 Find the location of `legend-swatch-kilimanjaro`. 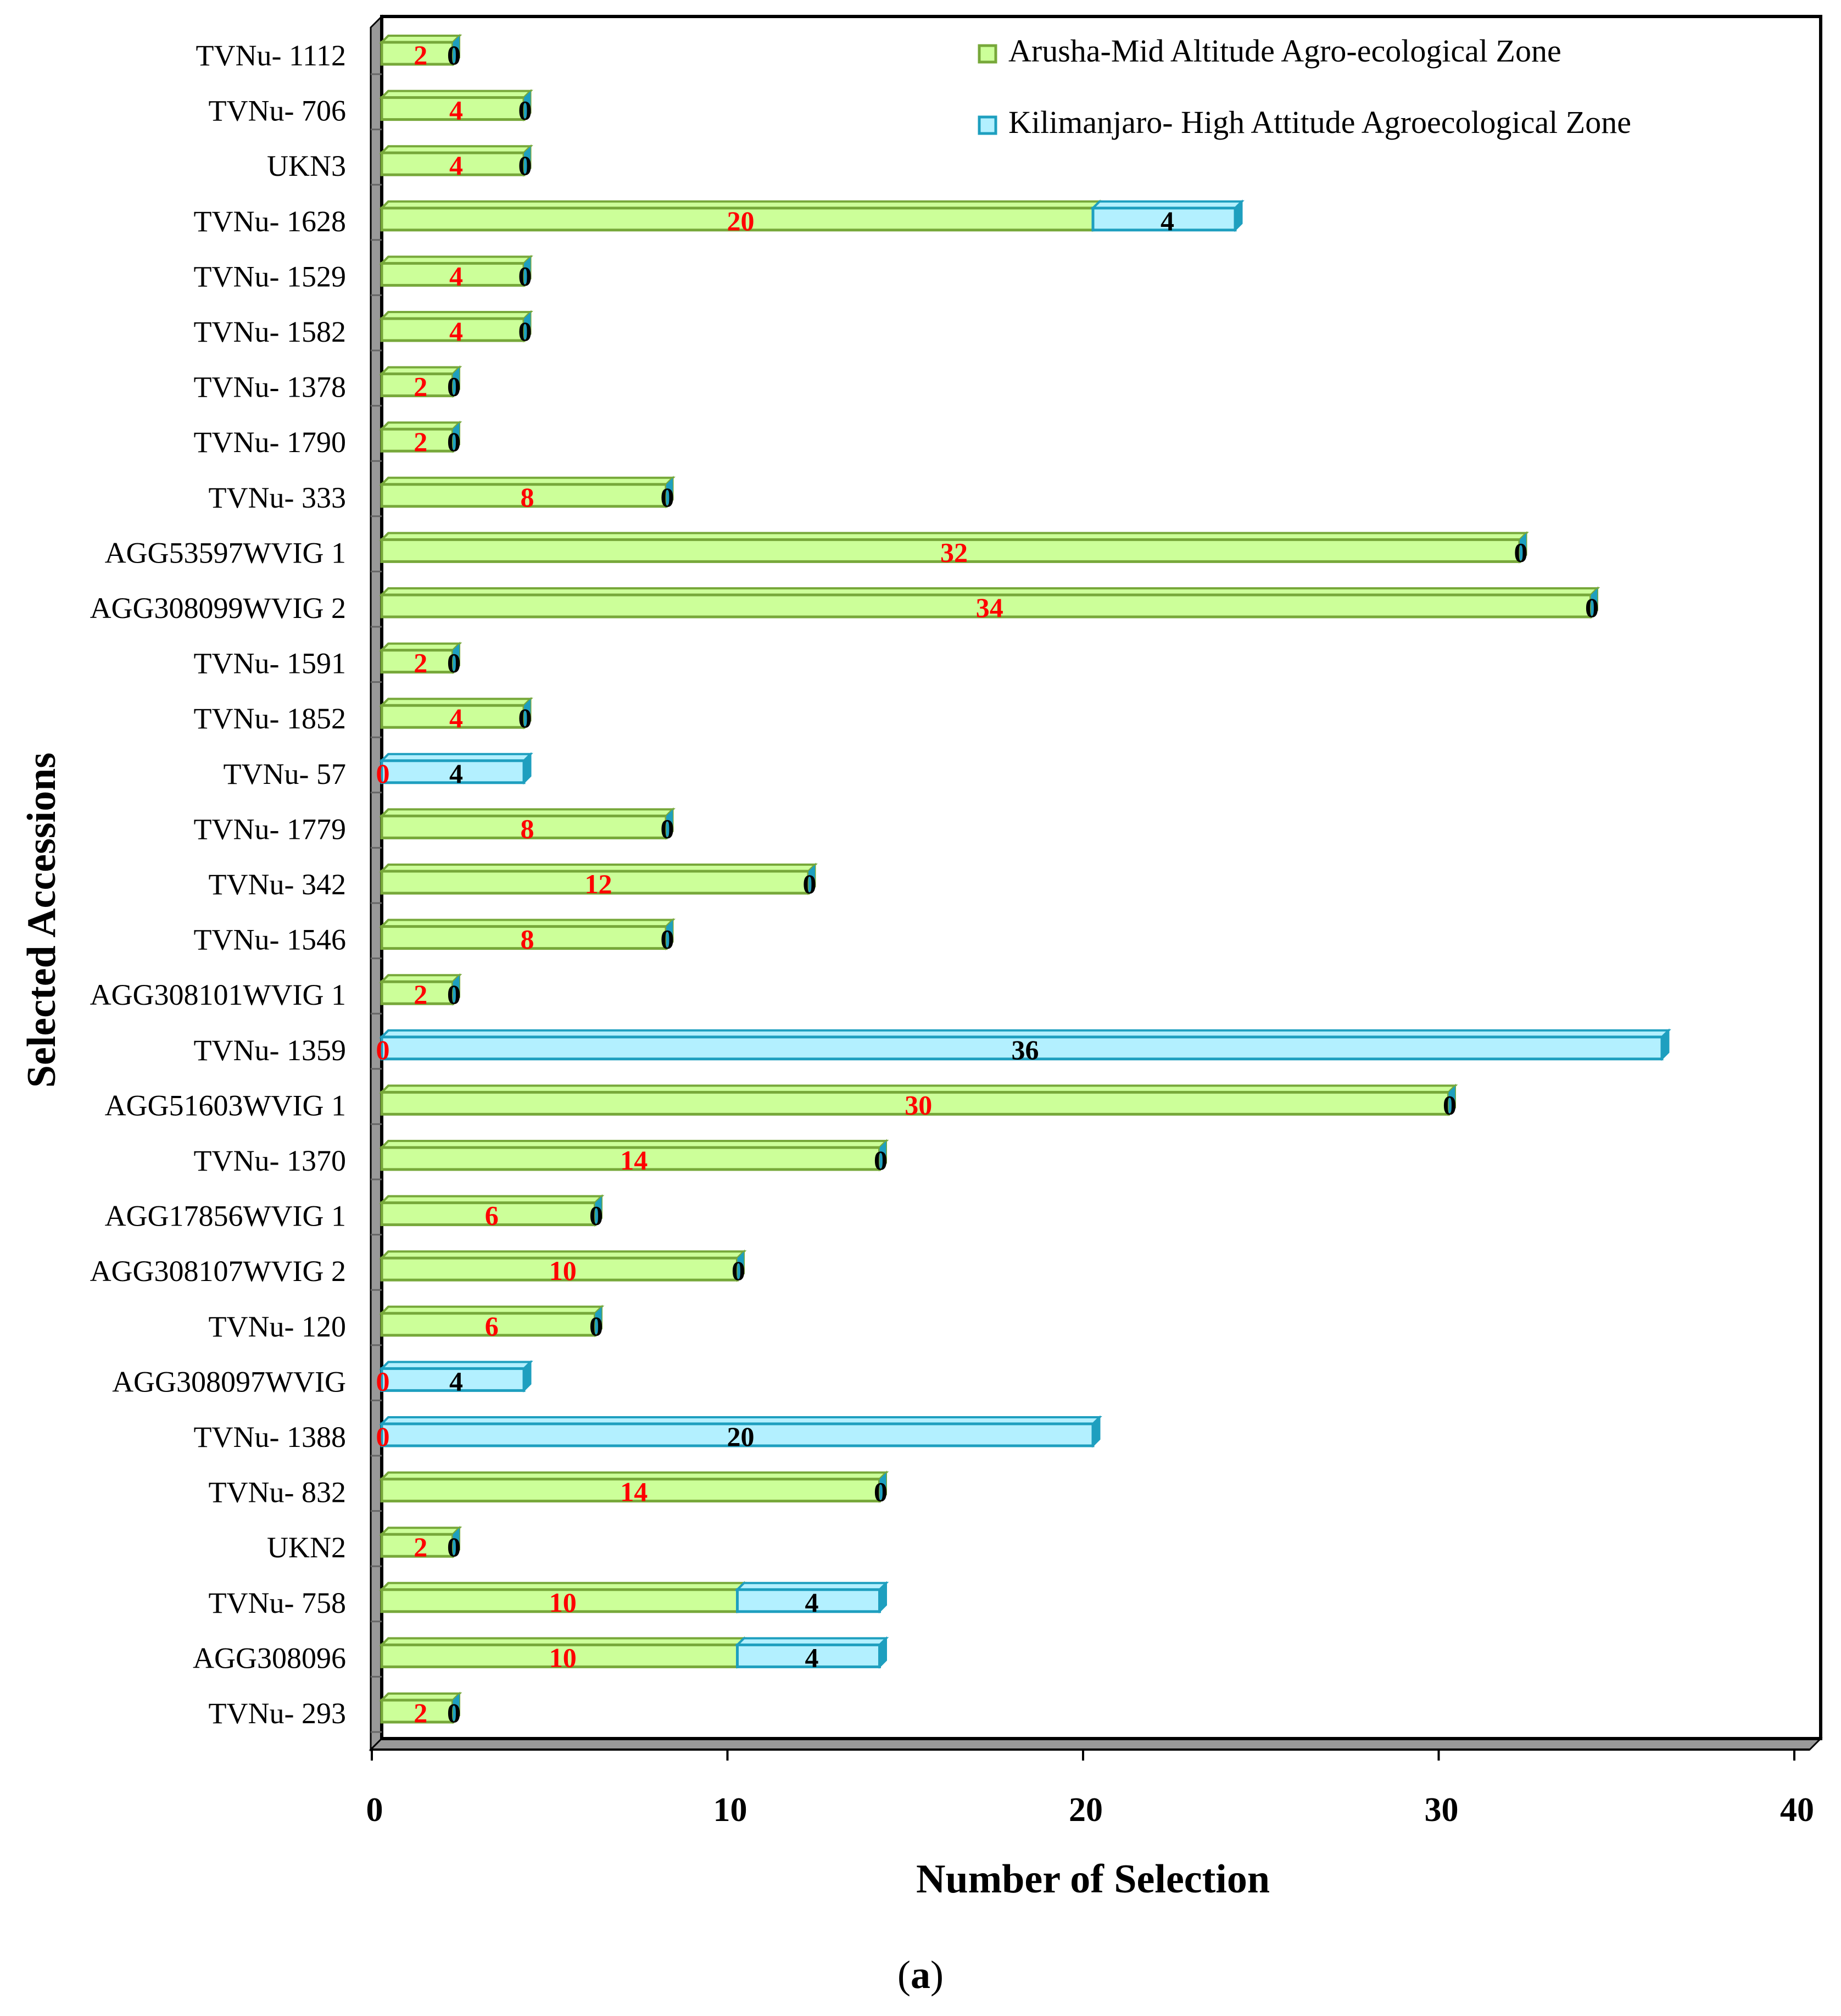

legend-swatch-kilimanjaro is located at coordinates (987, 125).